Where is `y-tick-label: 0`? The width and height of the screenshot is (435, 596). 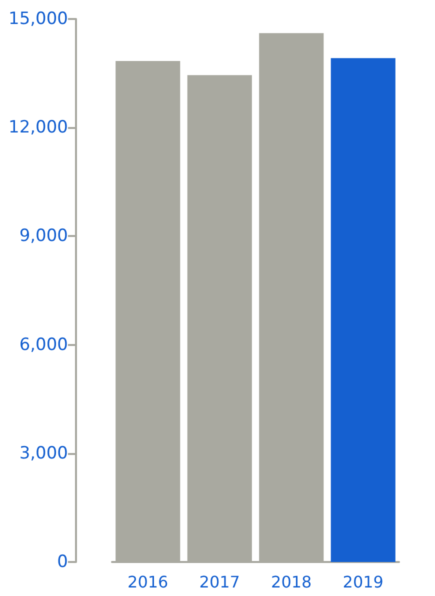 y-tick-label: 0 is located at coordinates (62, 562).